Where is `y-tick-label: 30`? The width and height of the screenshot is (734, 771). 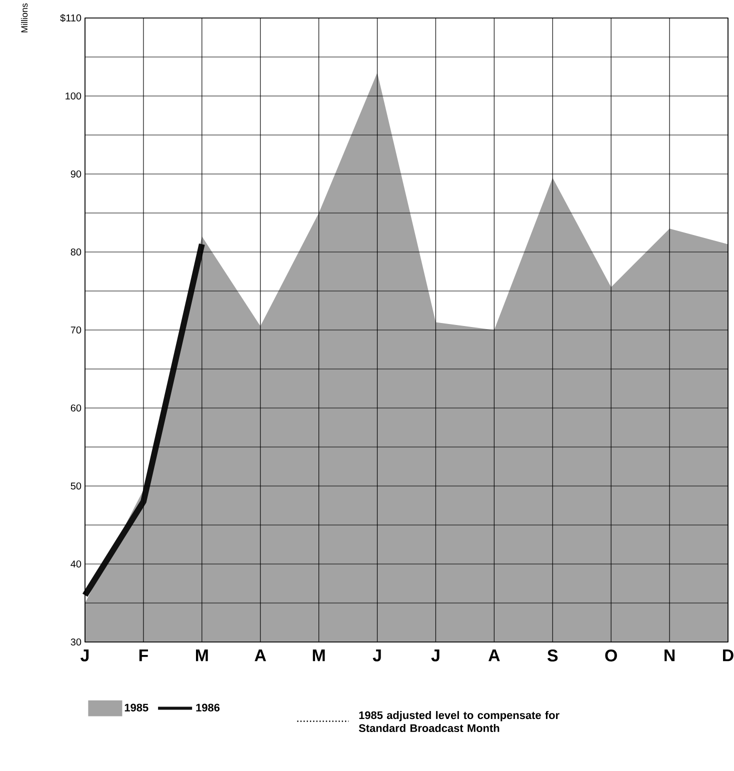
y-tick-label: 30 is located at coordinates (76, 642).